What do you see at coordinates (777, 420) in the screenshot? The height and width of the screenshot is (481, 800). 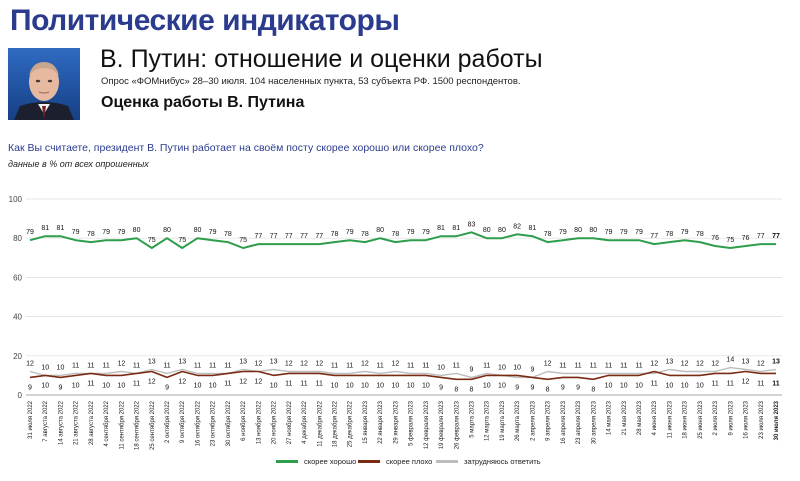 I see `x-tick-label: 30 июля 2023` at bounding box center [777, 420].